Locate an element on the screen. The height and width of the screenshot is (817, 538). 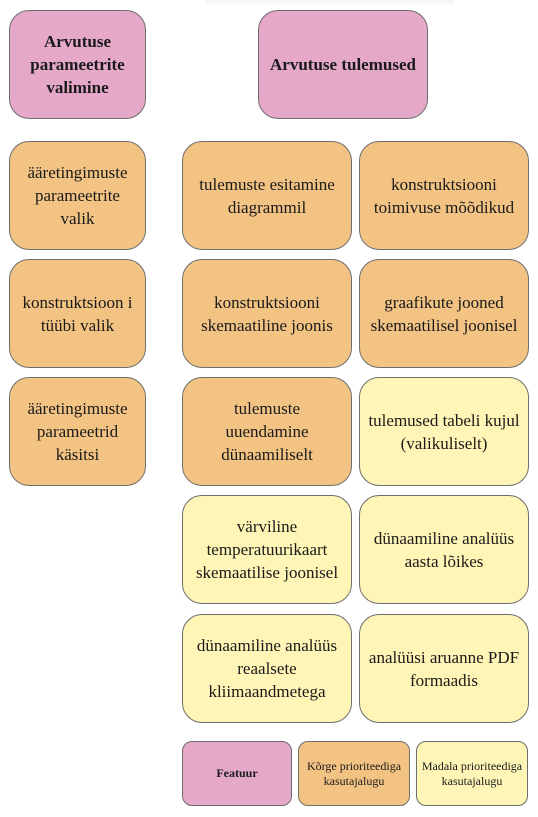
story-label: konstruktsiooni skemaatiline joonis is located at coordinates (267, 313).